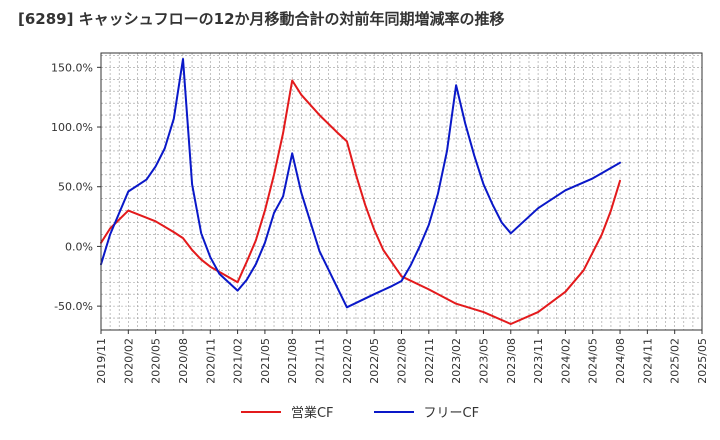 The width and height of the screenshot is (720, 440). Describe the element at coordinates (287, 411) in the screenshot. I see `legend-item: 営業CF` at that location.